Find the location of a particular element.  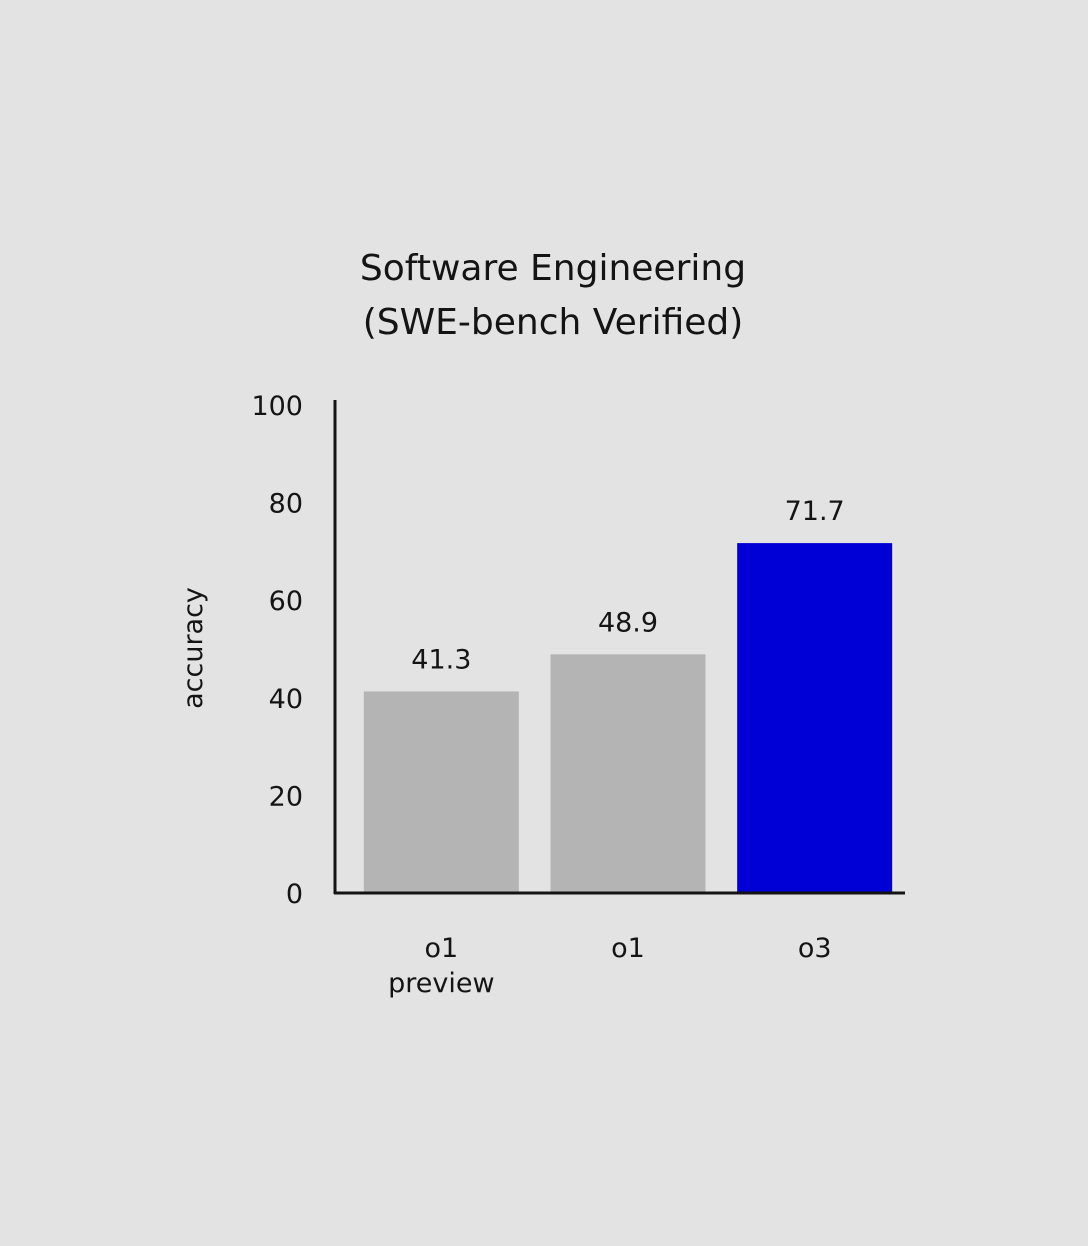

x-tick-label: o3 is located at coordinates (815, 948).